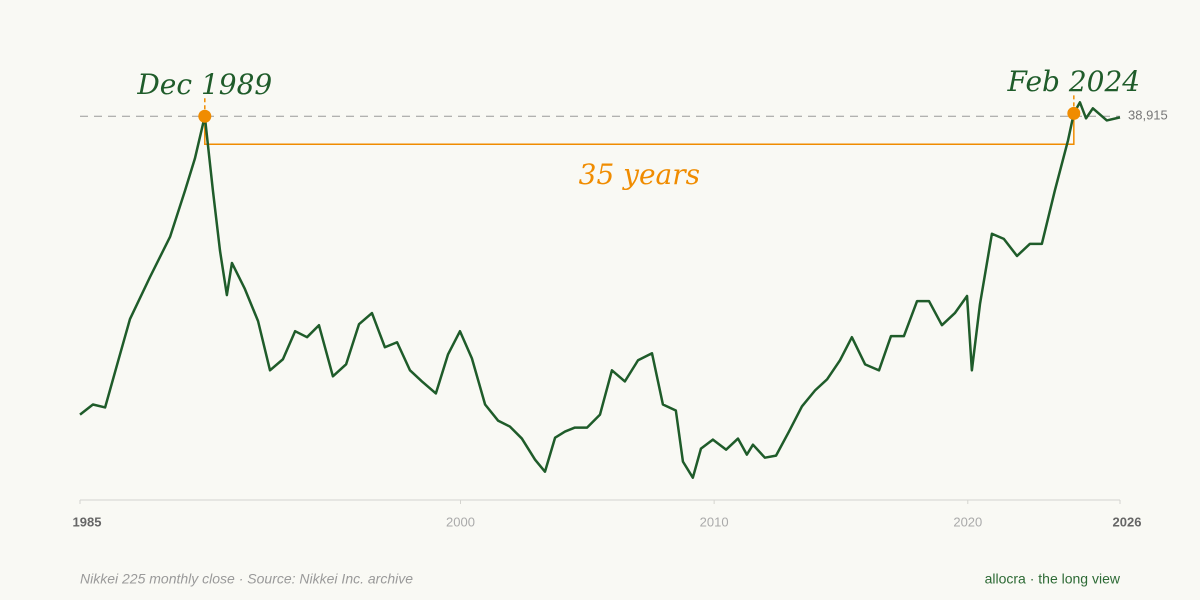 The height and width of the screenshot is (600, 1200). What do you see at coordinates (1053, 579) in the screenshot?
I see `brand: allocra · the long view` at bounding box center [1053, 579].